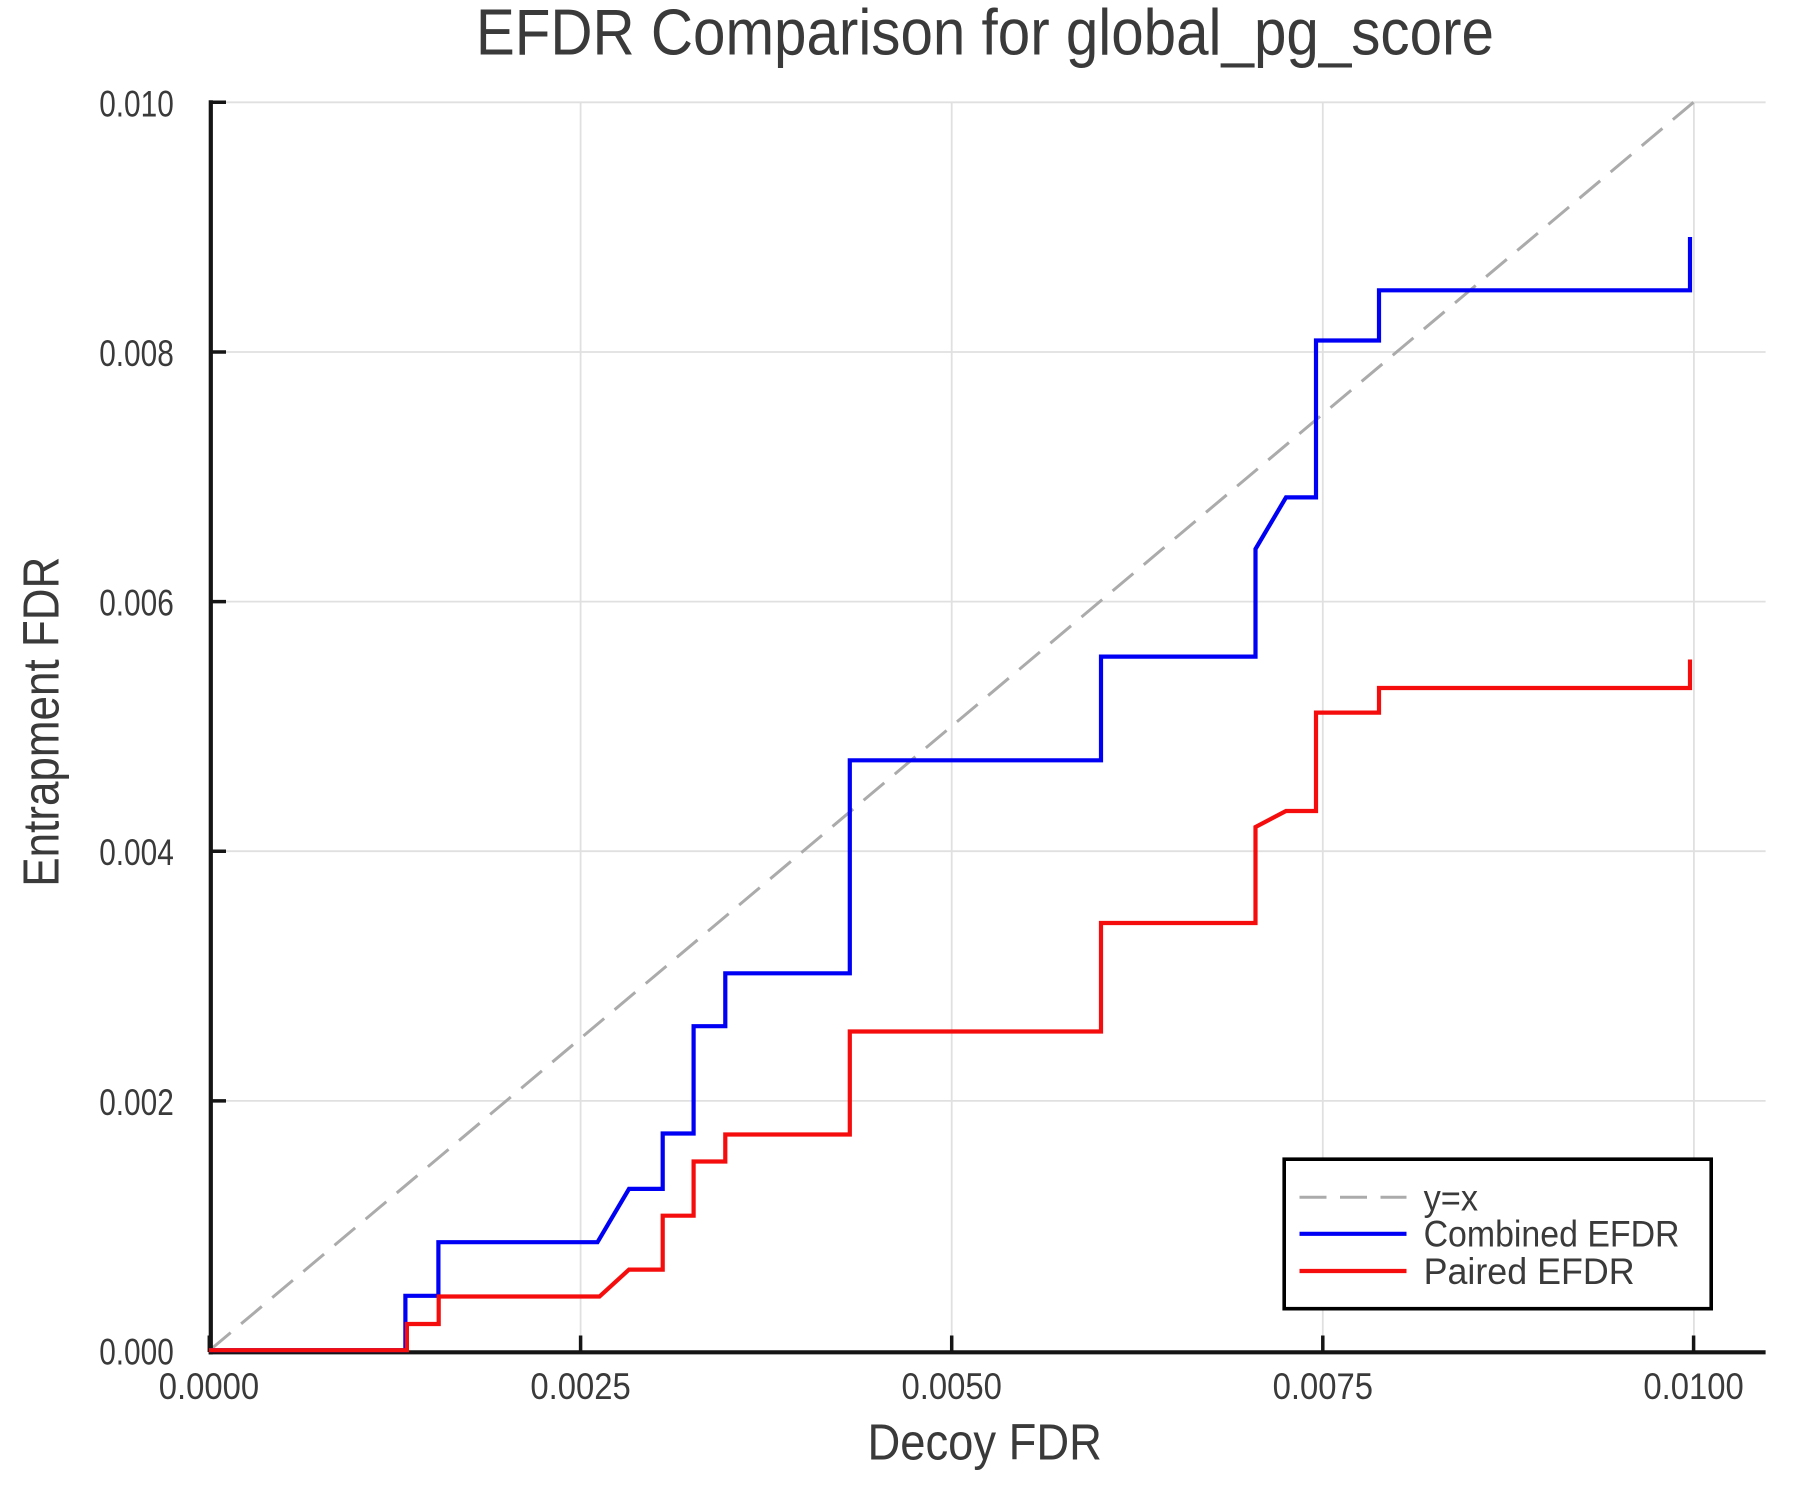  I want to click on svg-text: 0.004, so click(136, 852).